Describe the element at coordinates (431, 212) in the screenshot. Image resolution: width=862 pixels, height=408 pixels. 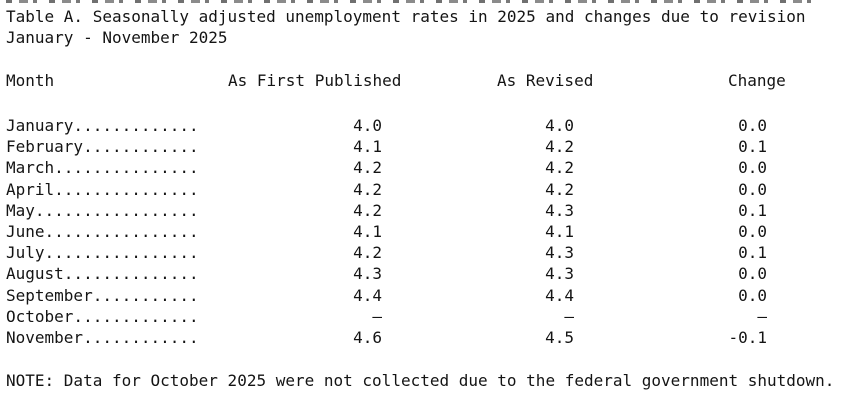
I see `table-row: May................. 4.2 4.3 0.1` at that location.